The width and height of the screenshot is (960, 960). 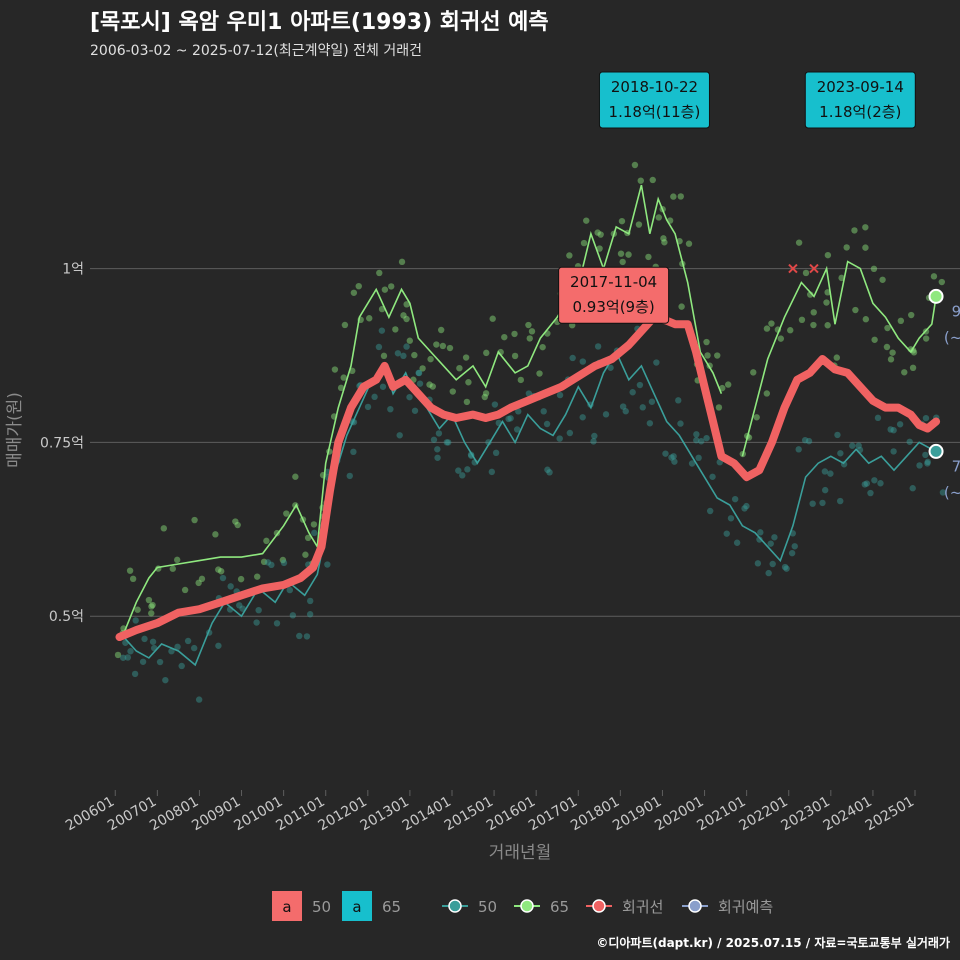 What do you see at coordinates (814, 268) in the screenshot?
I see `x-marker` at bounding box center [814, 268].